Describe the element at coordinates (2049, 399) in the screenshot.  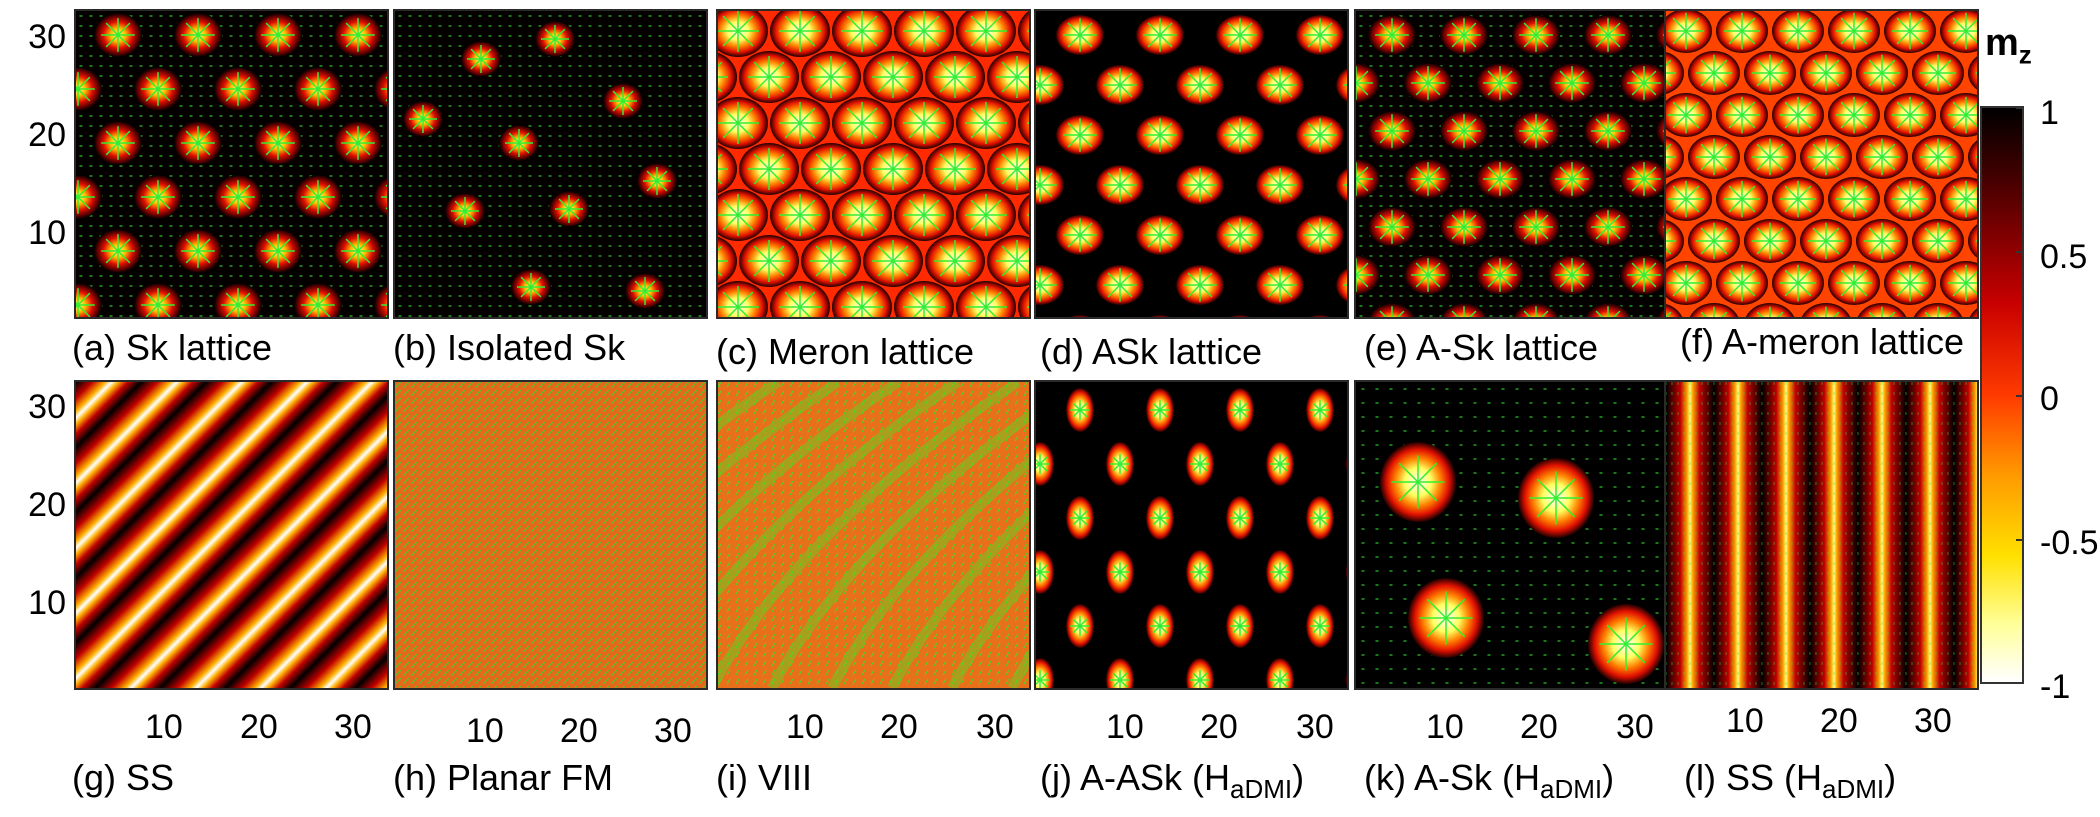
I see `colorbar-tick-0: 0` at that location.